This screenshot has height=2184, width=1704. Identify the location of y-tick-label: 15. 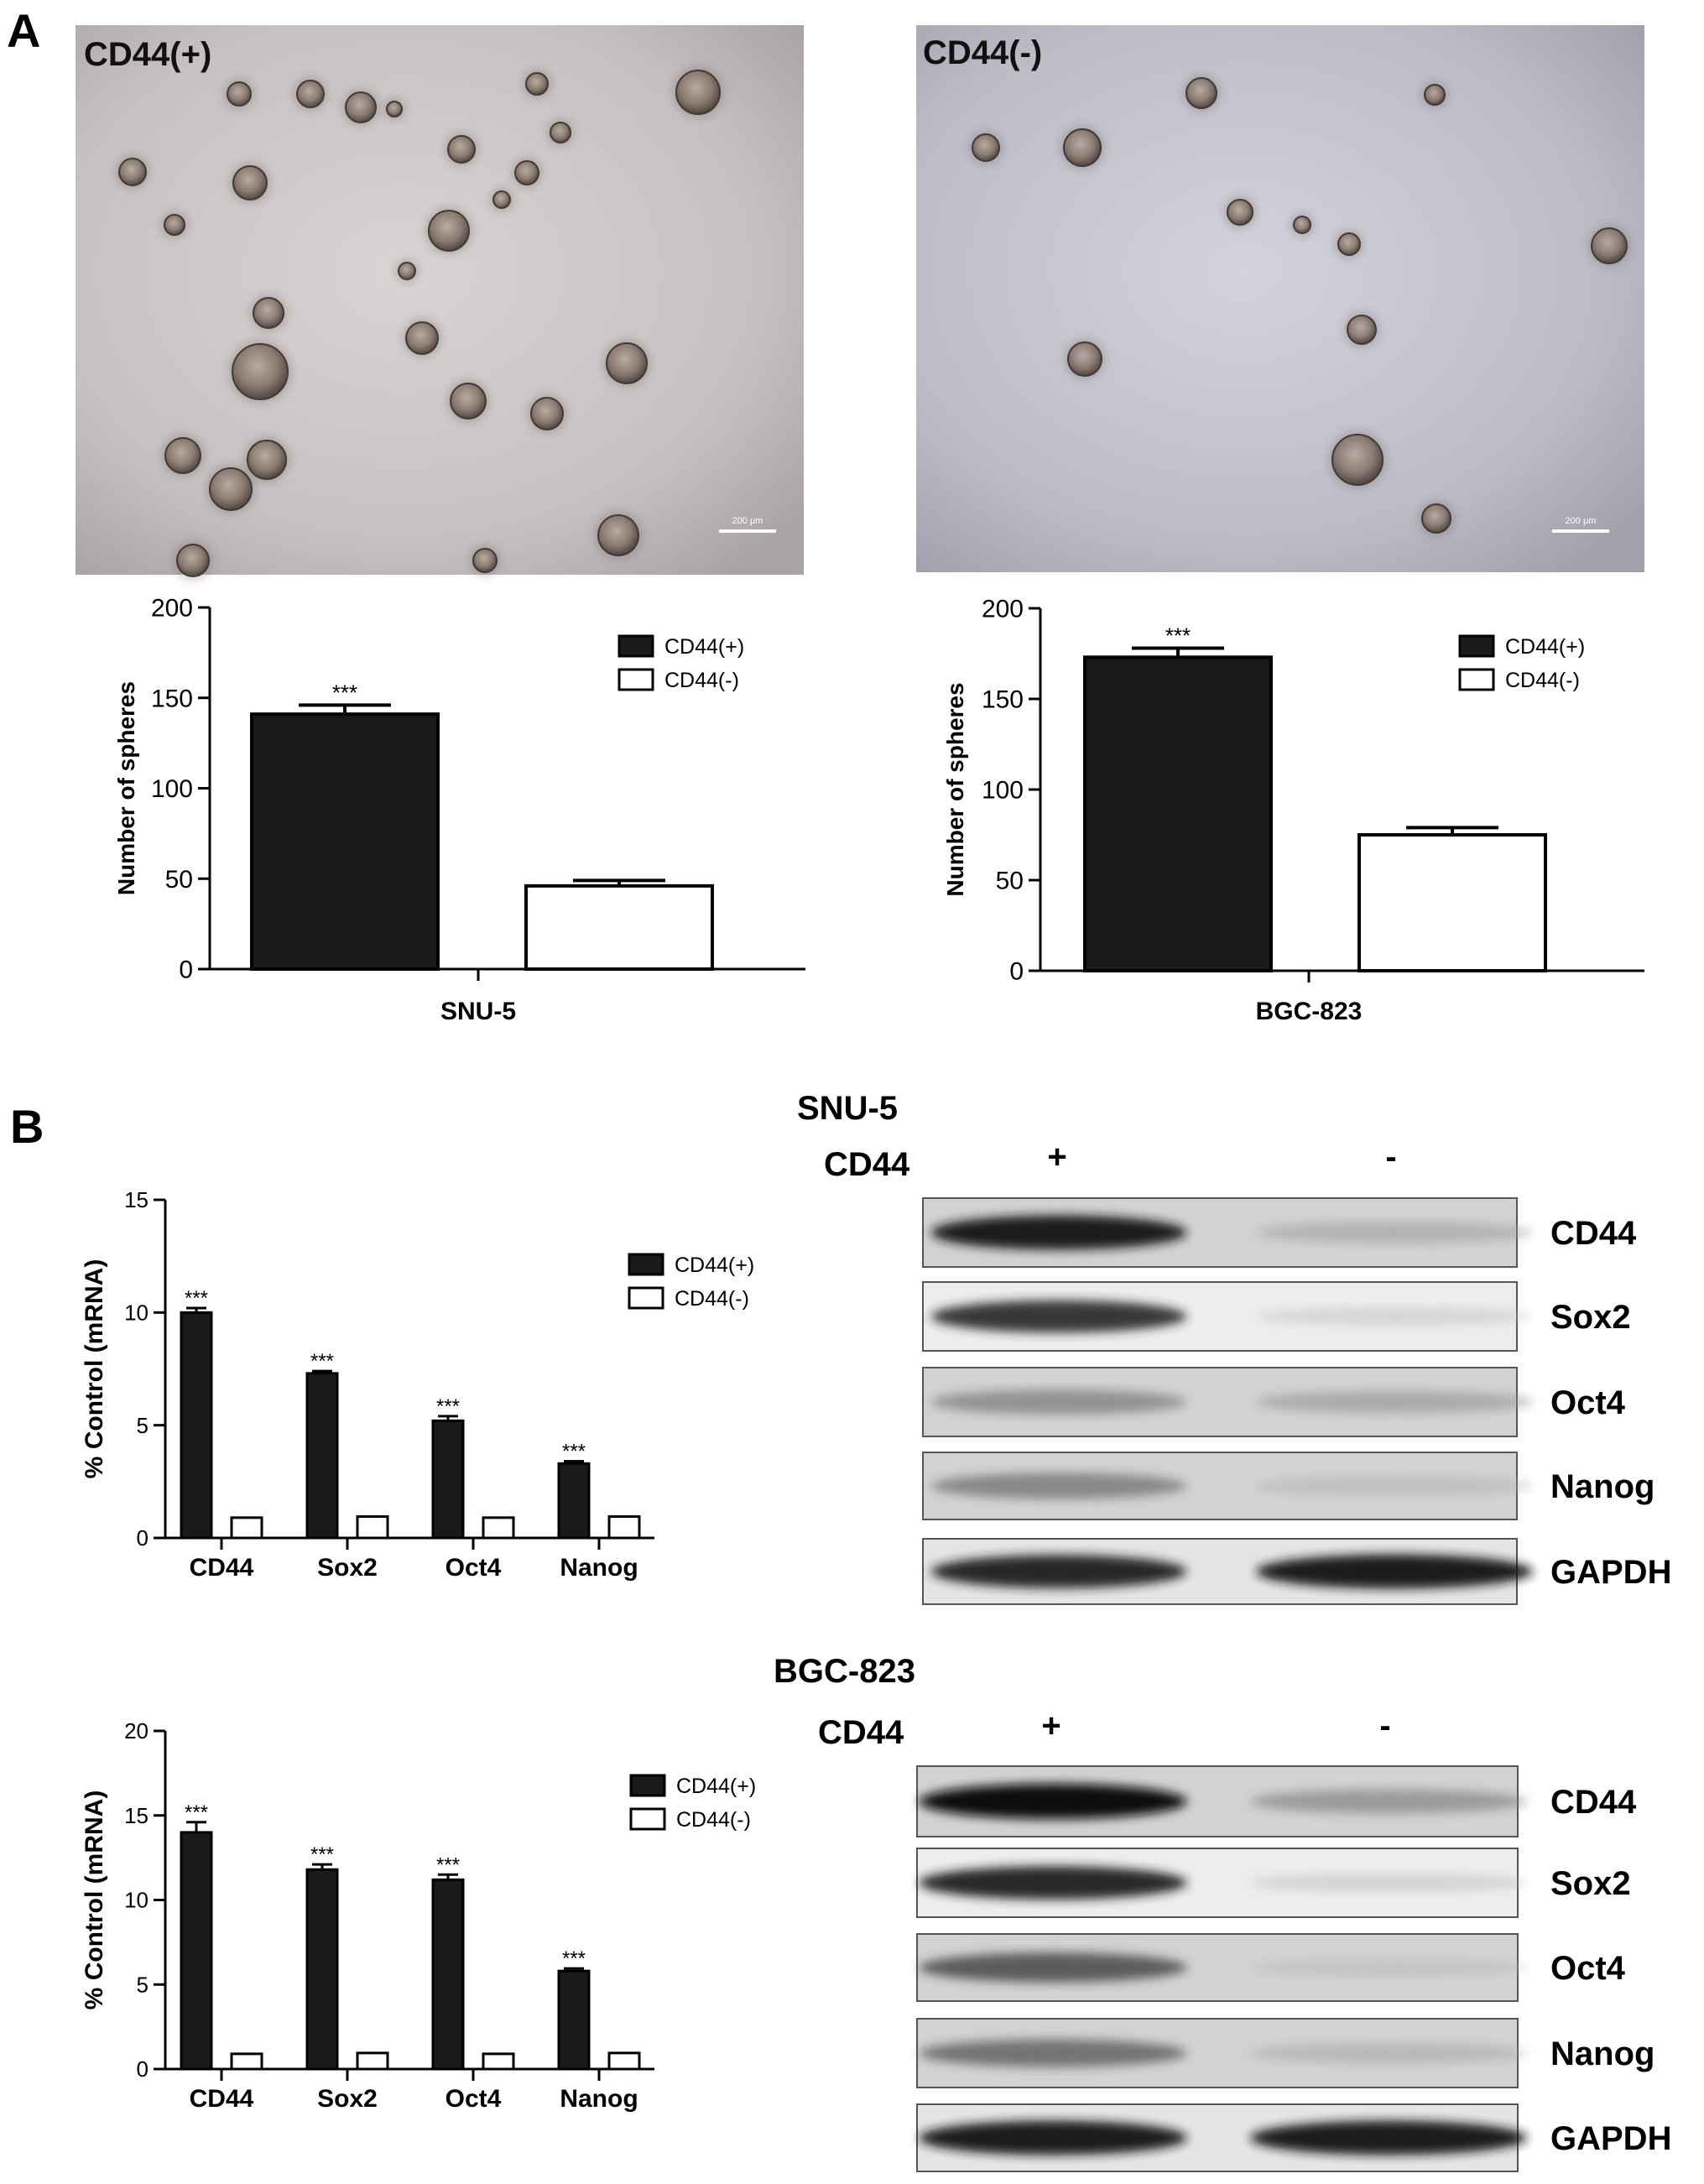
(136, 1815).